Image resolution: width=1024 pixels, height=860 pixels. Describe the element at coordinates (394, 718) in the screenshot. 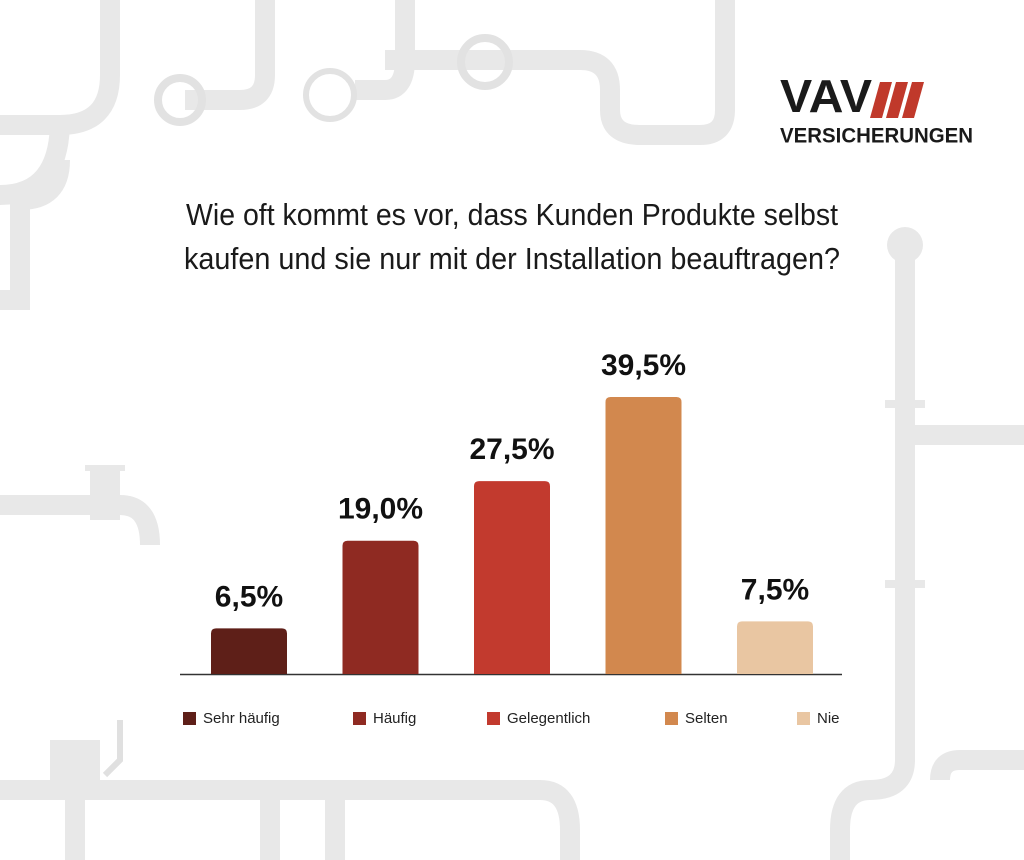

I see `legend-label: Häufig` at that location.